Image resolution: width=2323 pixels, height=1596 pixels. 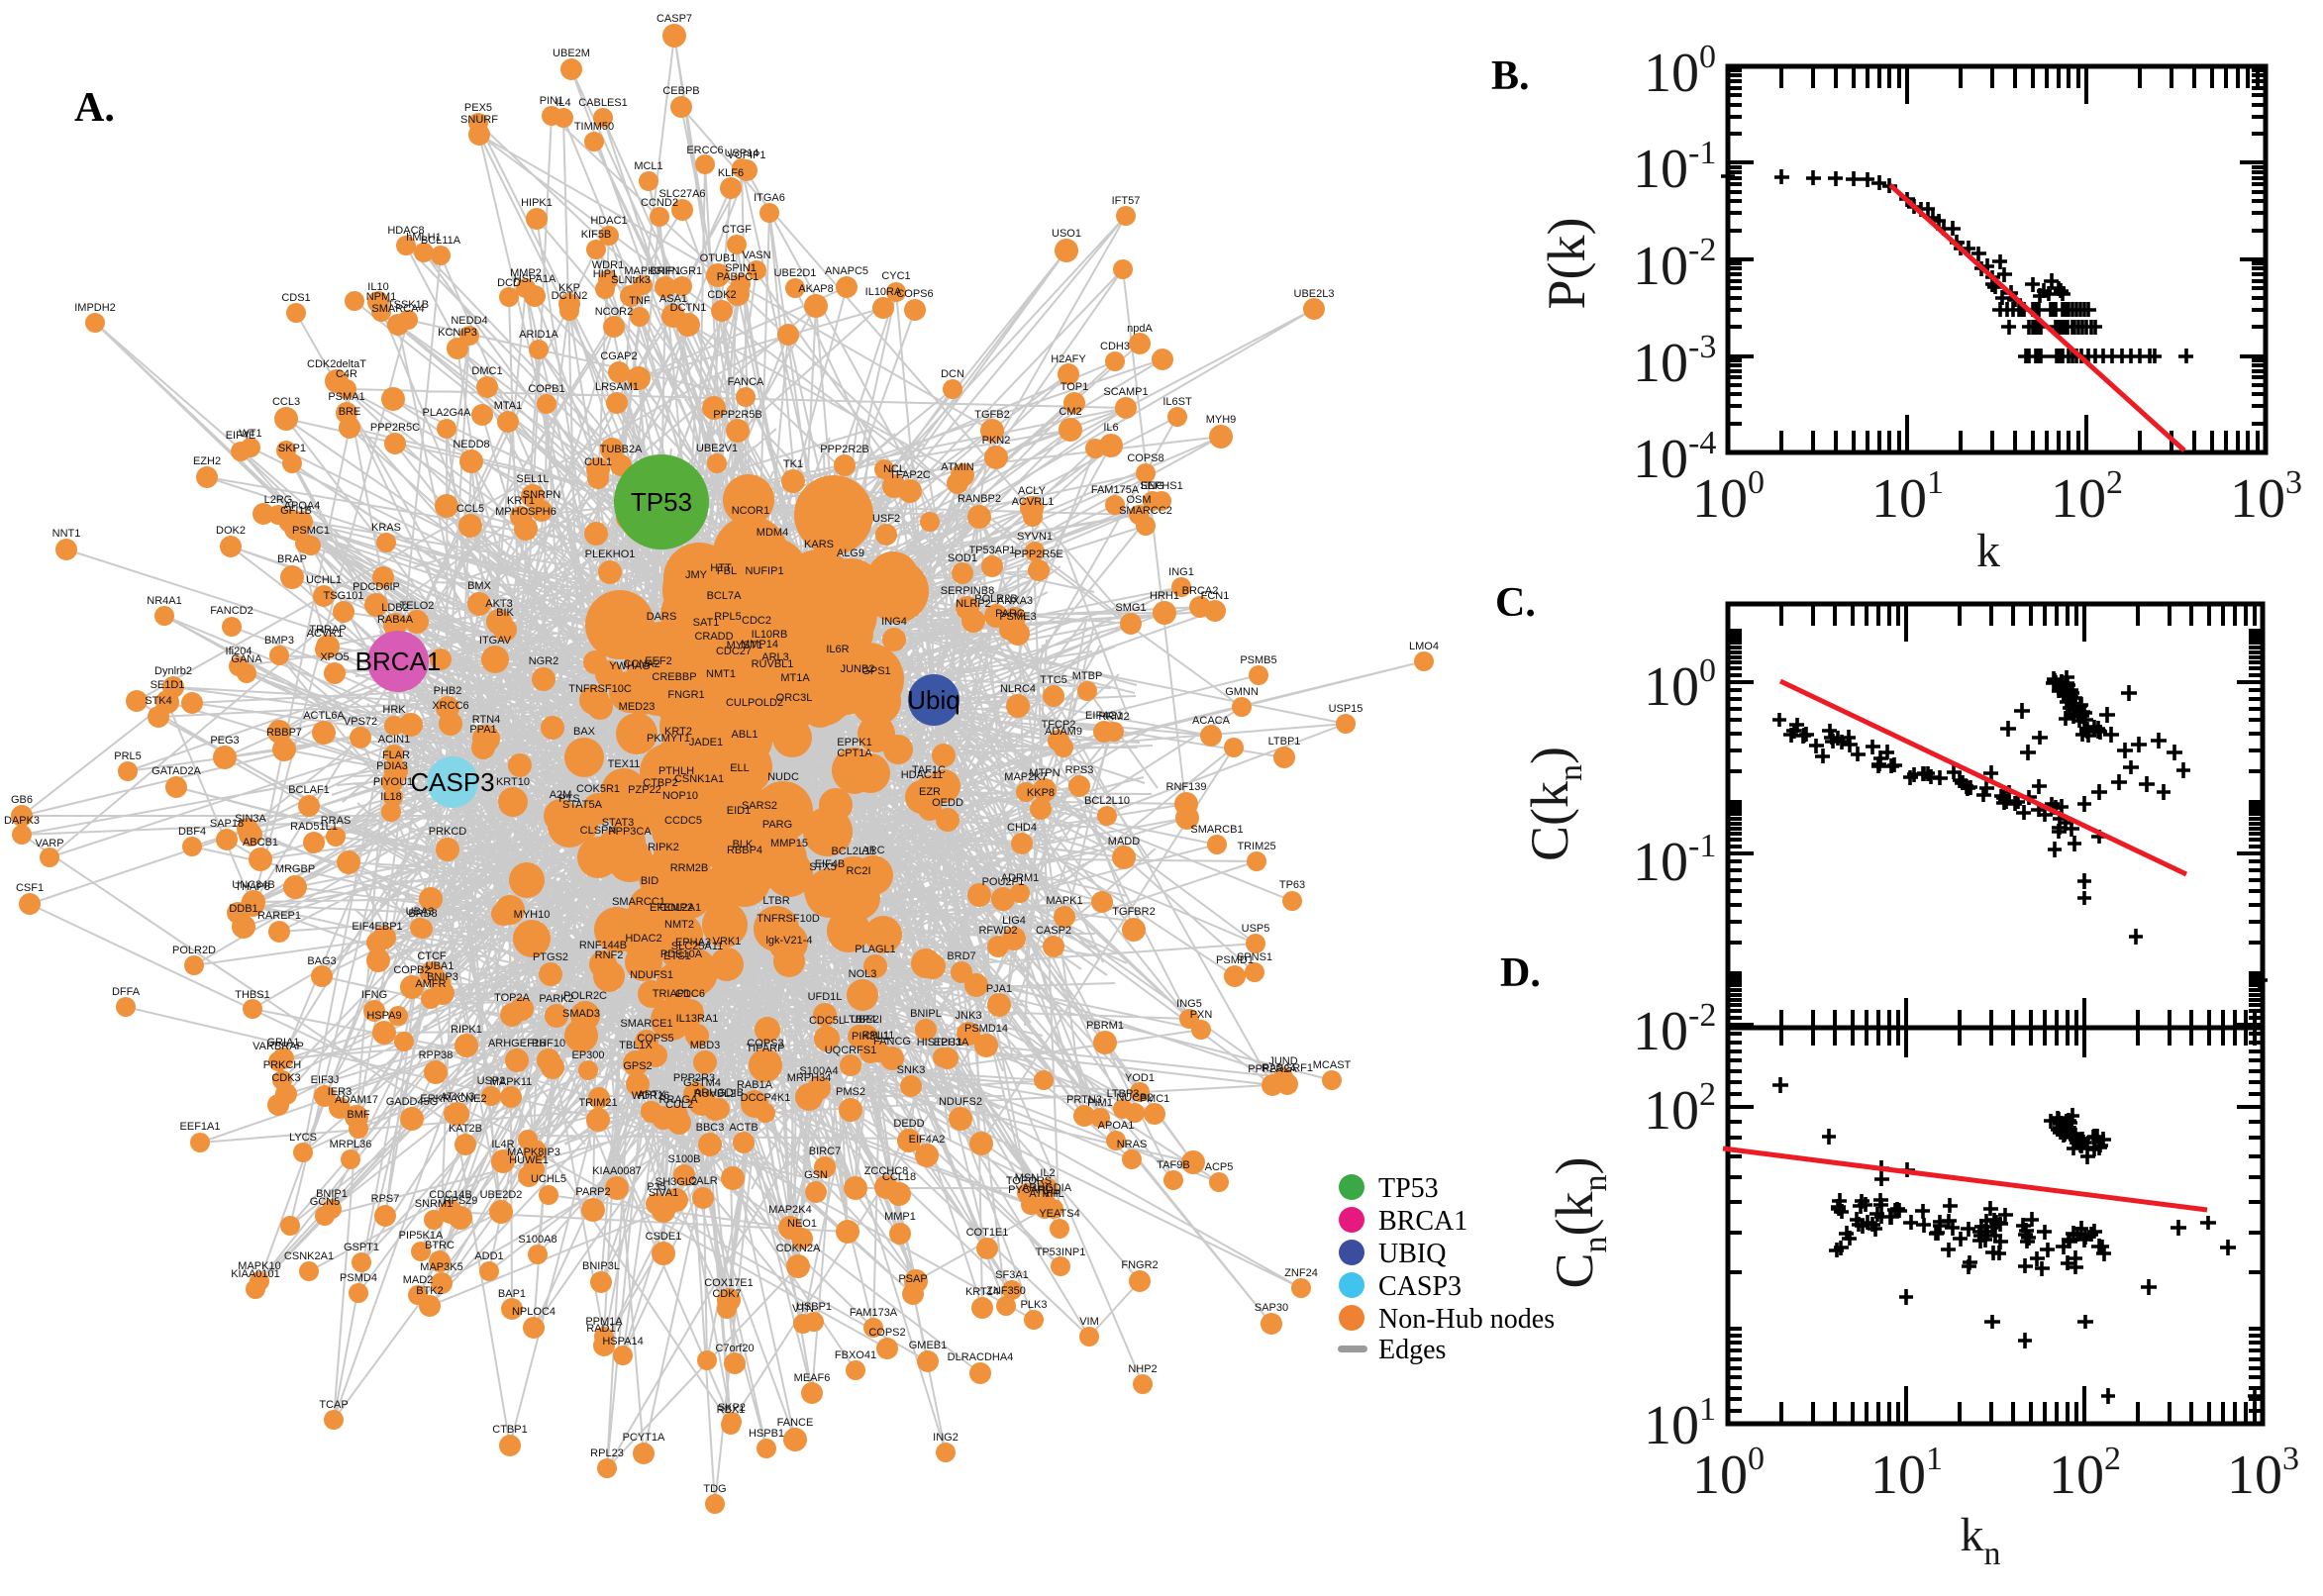 What do you see at coordinates (598, 462) in the screenshot?
I see `svg-text: CUL1` at bounding box center [598, 462].